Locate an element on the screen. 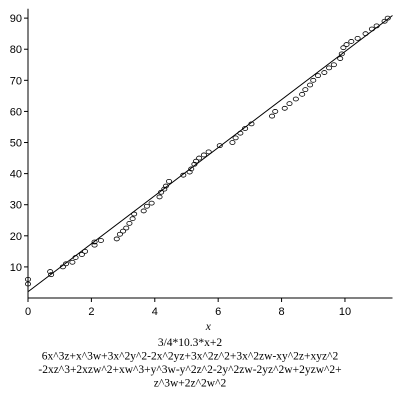  y-tick-label: 50 is located at coordinates (16, 144).